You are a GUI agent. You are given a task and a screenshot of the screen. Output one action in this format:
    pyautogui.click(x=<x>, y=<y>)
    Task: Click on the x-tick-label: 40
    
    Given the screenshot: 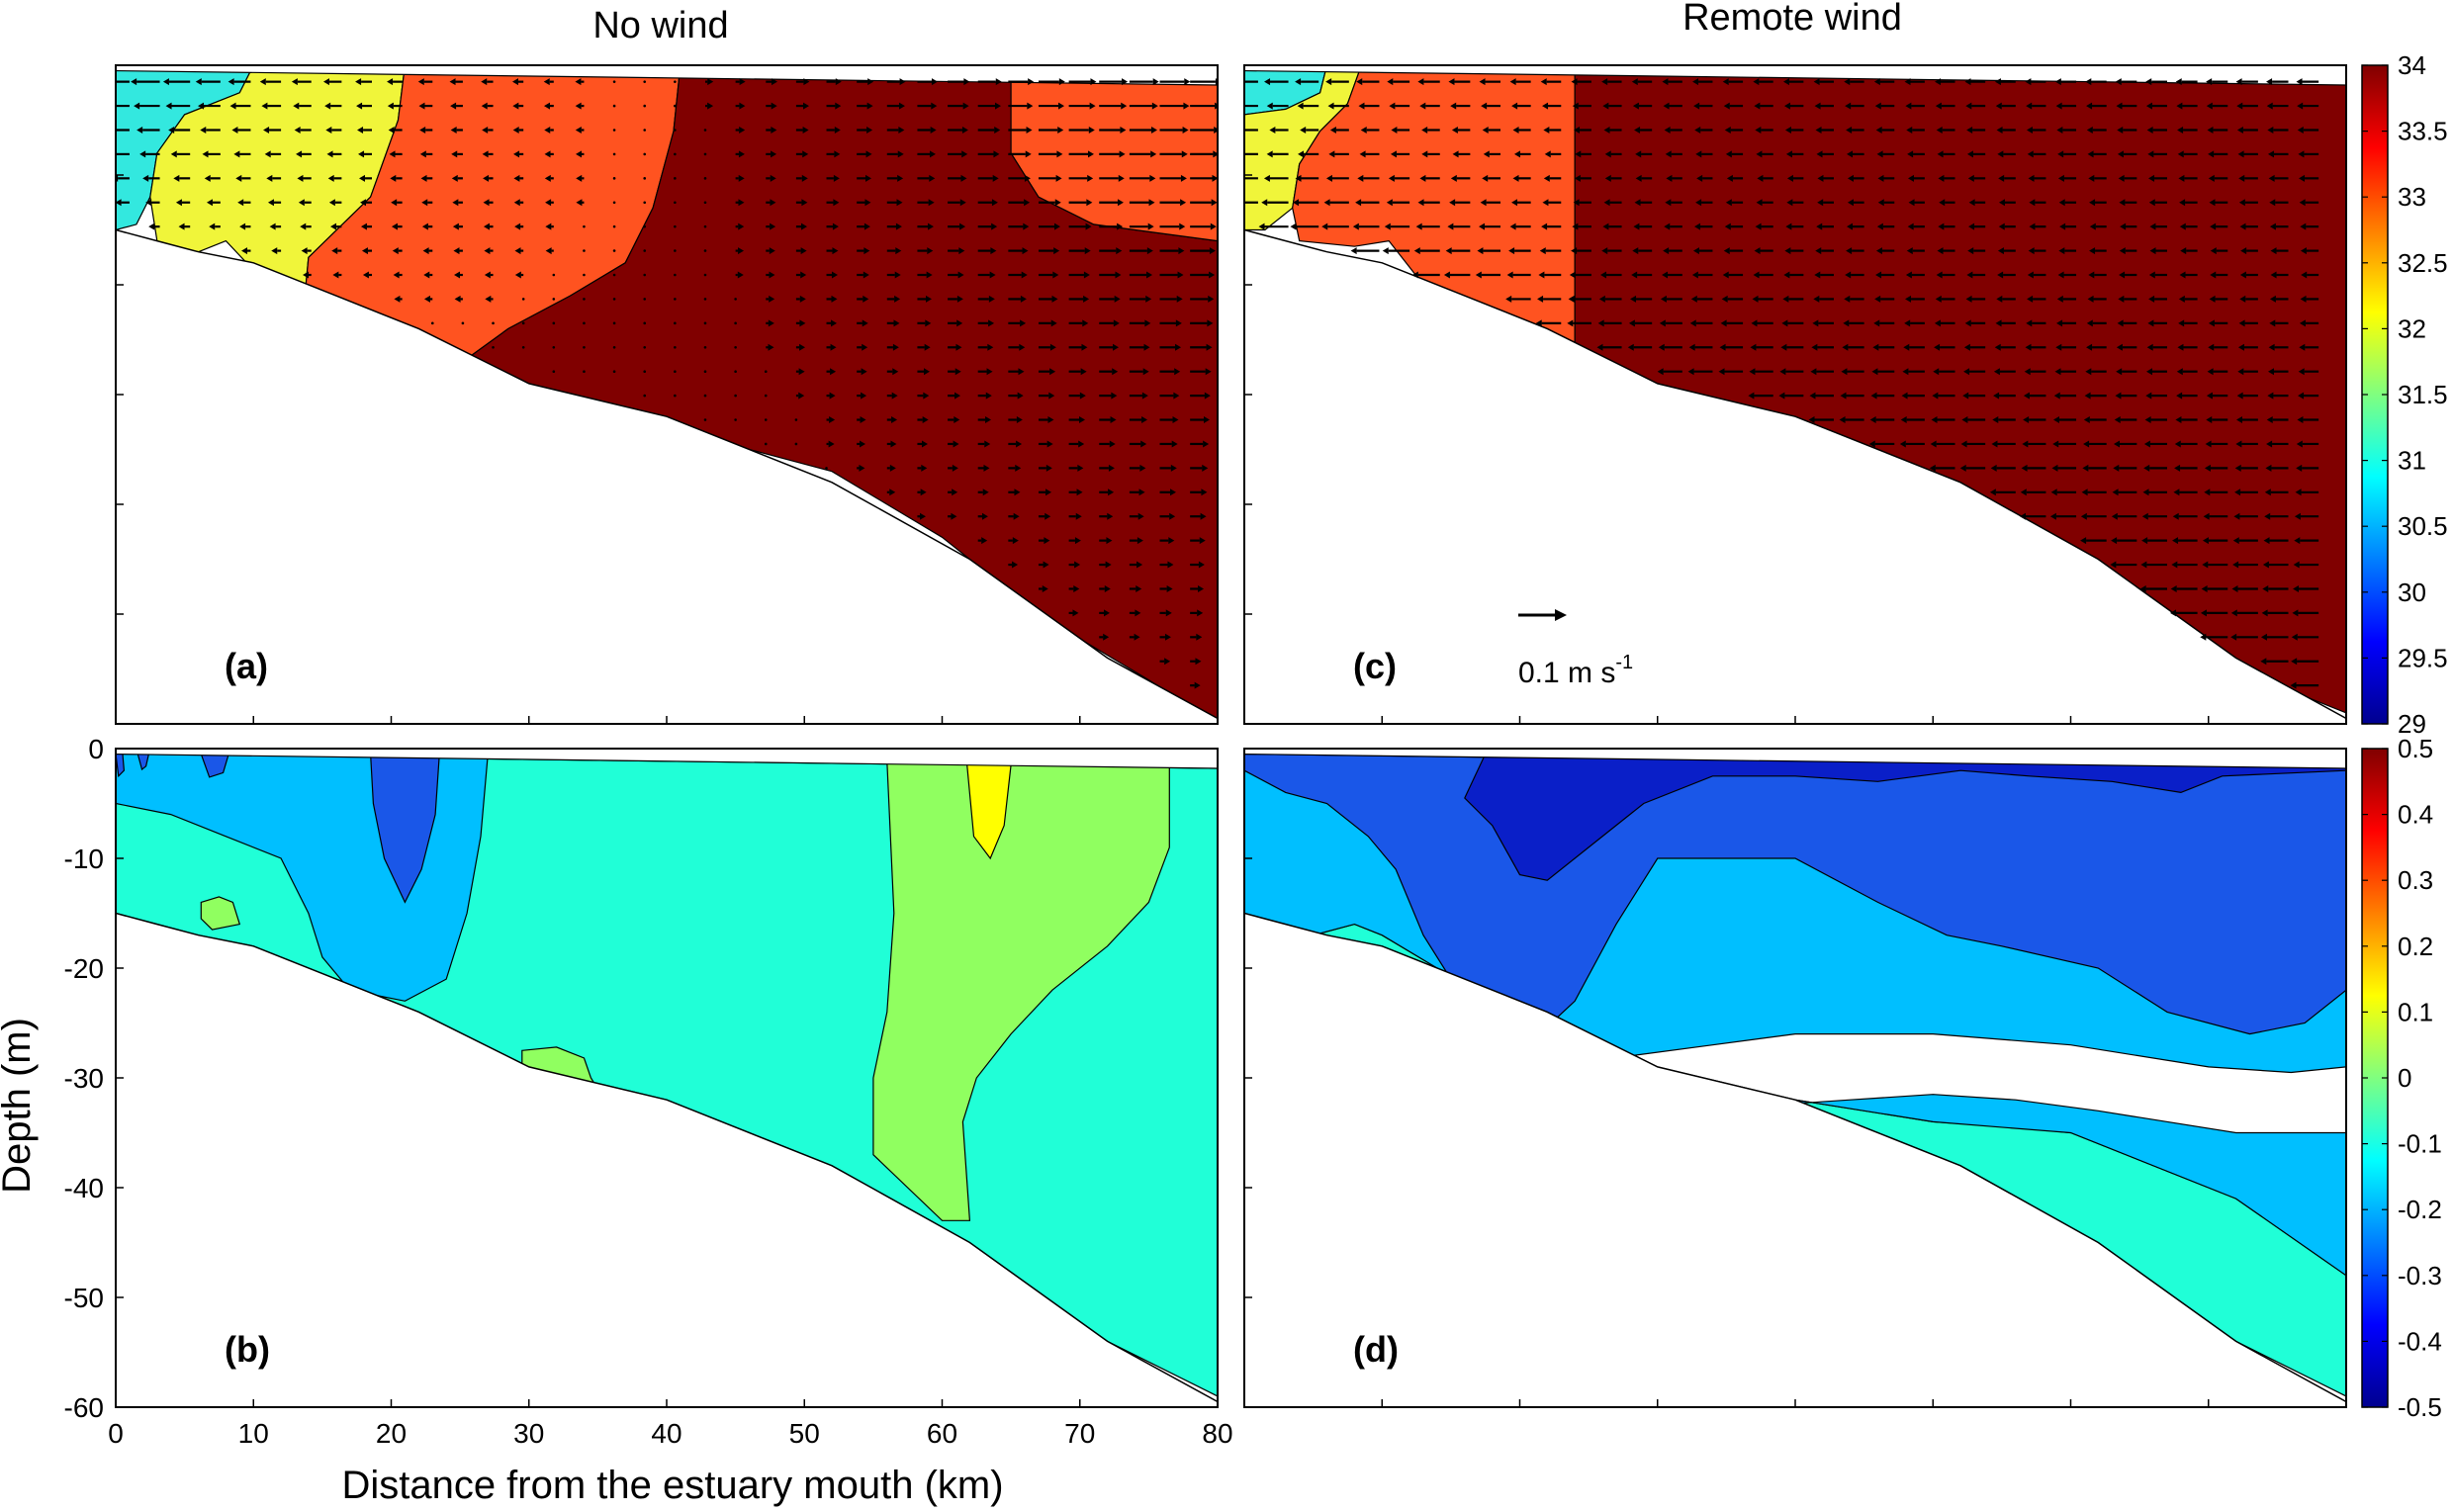 What is the action you would take?
    pyautogui.click(x=666, y=1434)
    